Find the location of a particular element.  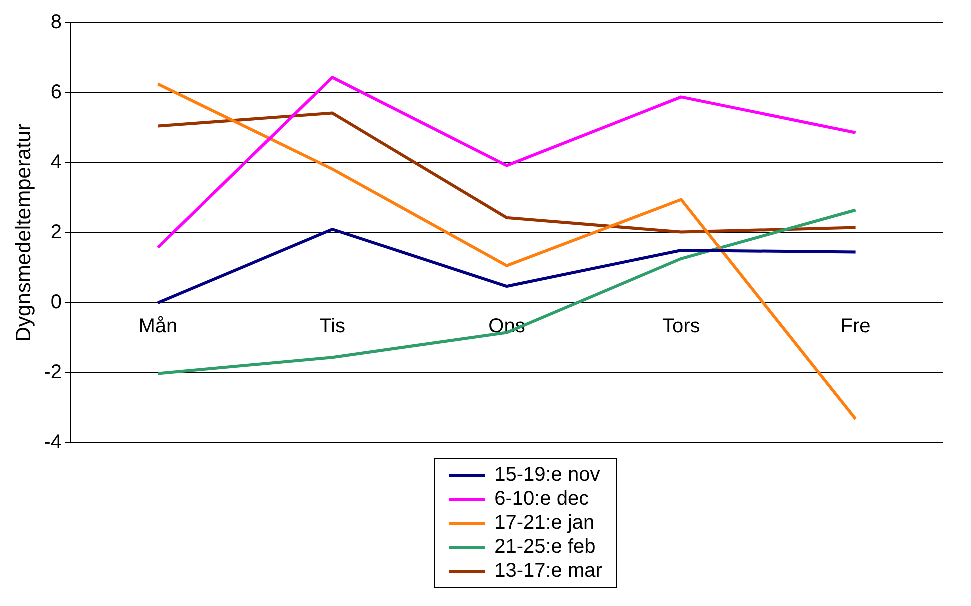

y-tick-label: 4 is located at coordinates (56, 163).